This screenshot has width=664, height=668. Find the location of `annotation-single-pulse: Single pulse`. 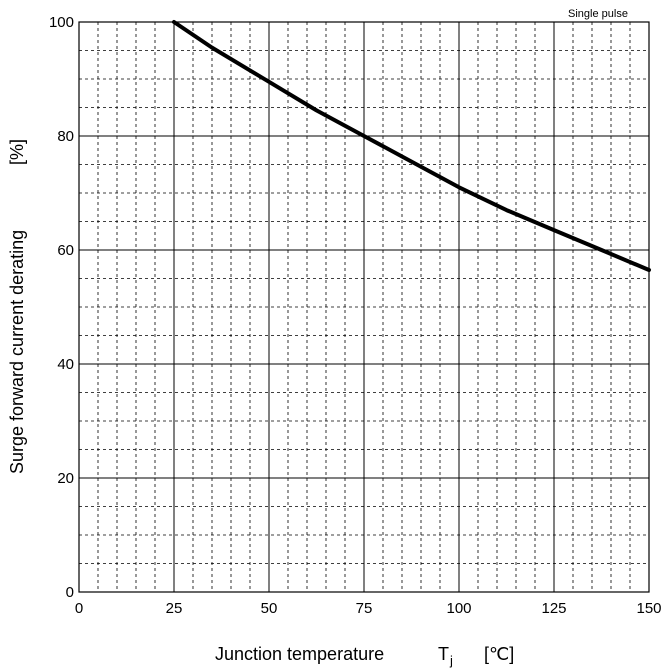

annotation-single-pulse: Single pulse is located at coordinates (598, 14).